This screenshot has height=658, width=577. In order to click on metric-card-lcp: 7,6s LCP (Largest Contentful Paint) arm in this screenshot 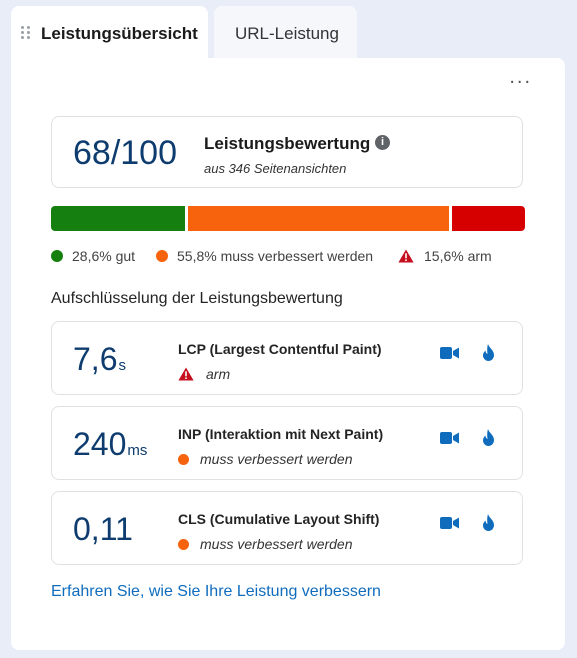, I will do `click(287, 358)`.